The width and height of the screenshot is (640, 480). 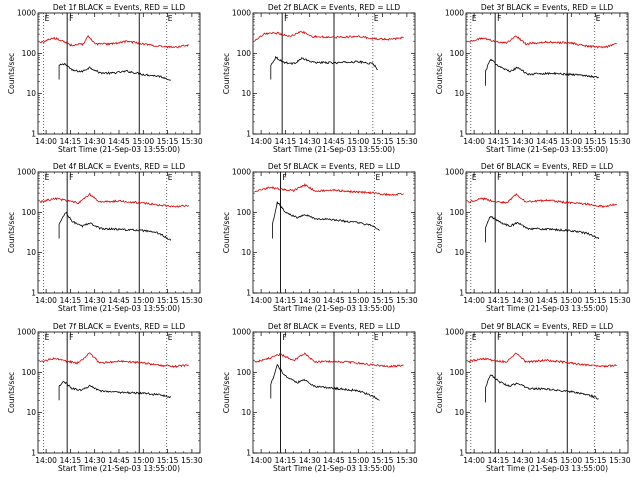 I want to click on panel-title: Det 4f BLACK = Events, RED = LLD, so click(x=119, y=166).